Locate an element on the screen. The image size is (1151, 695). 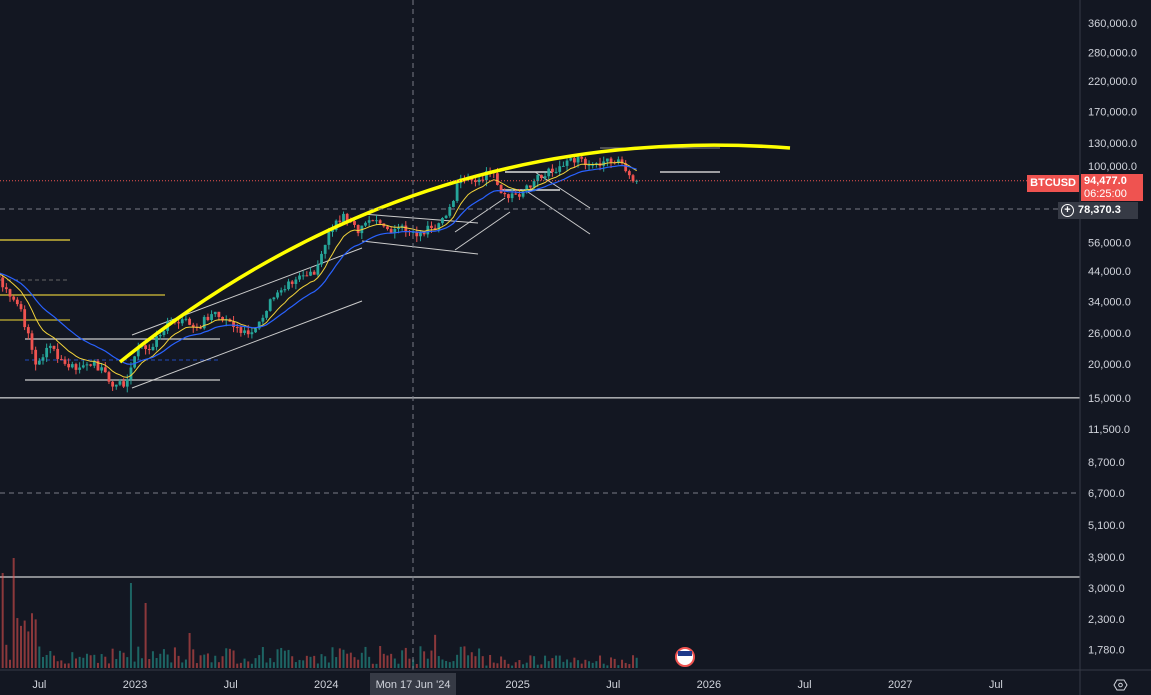
price-tick-label: 44,000.0 is located at coordinates (1109, 272).